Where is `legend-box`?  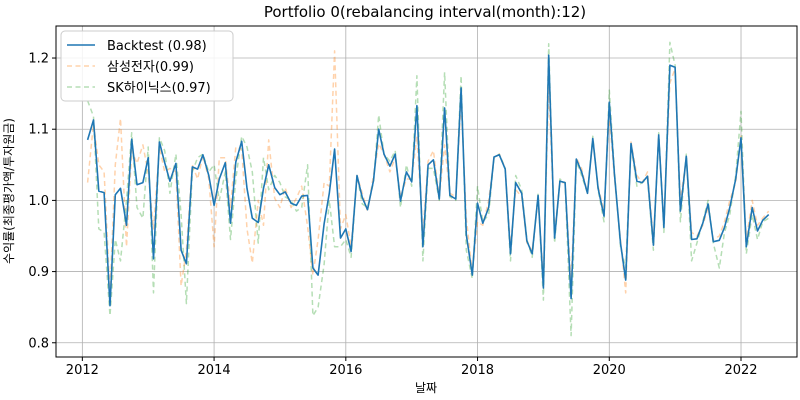
legend-box is located at coordinates (147, 66).